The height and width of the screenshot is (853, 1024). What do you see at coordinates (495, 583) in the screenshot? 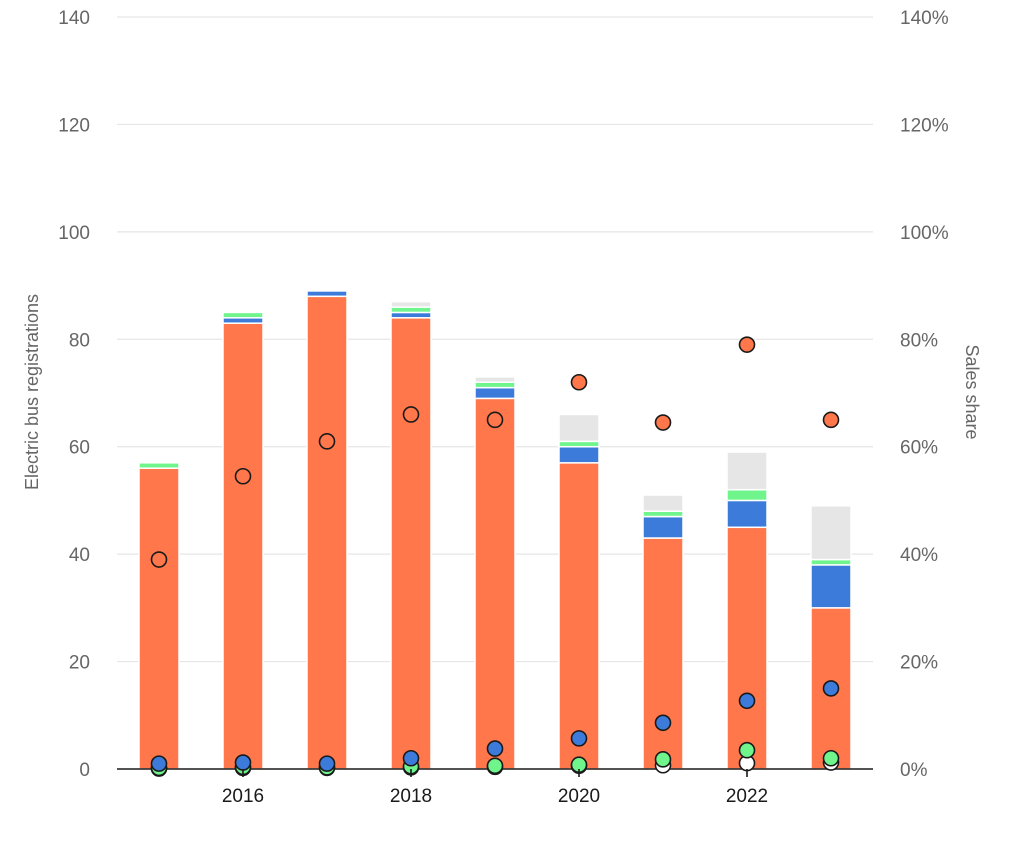
I see `bar-segment-2019-s0` at bounding box center [495, 583].